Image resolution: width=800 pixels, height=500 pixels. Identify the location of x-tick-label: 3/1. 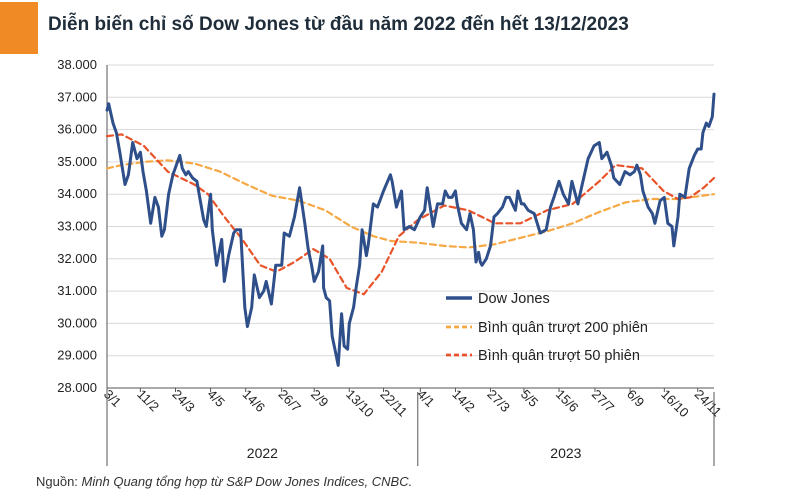
(112, 398).